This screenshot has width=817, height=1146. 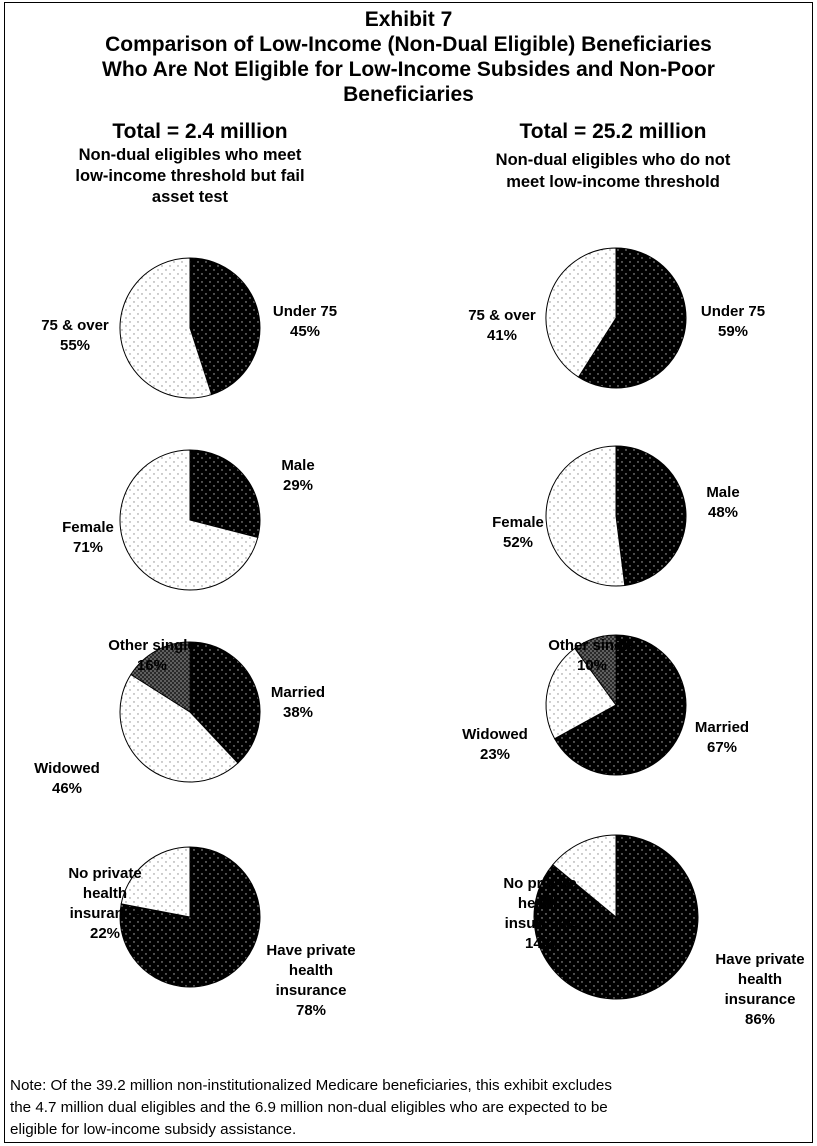 I want to click on pie-3-slice-female, so click(x=189, y=520).